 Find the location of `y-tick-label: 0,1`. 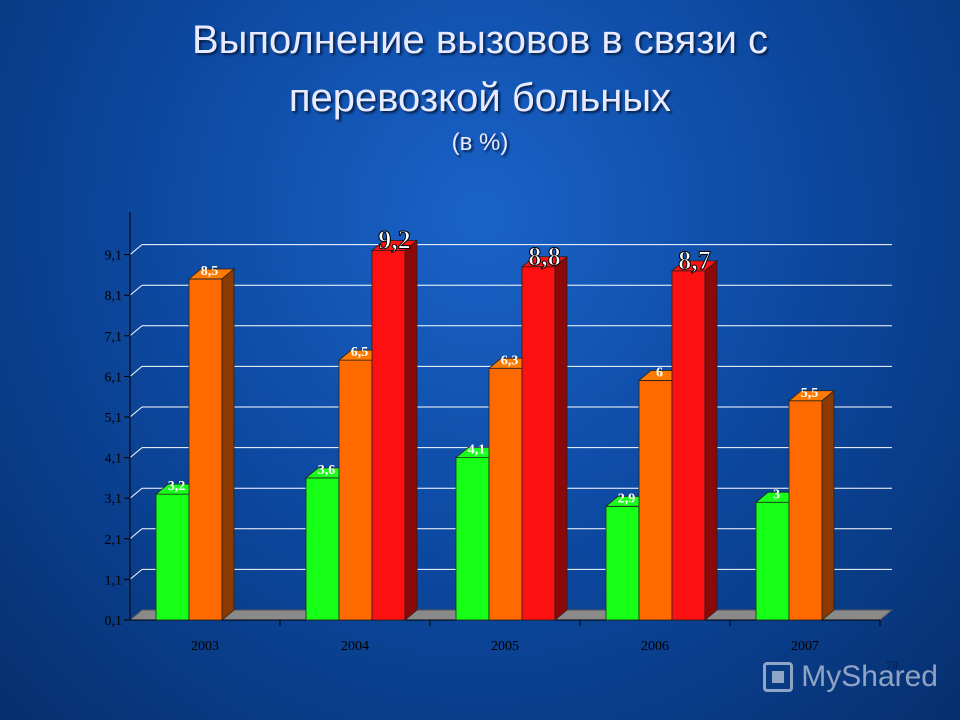

y-tick-label: 0,1 is located at coordinates (114, 621).